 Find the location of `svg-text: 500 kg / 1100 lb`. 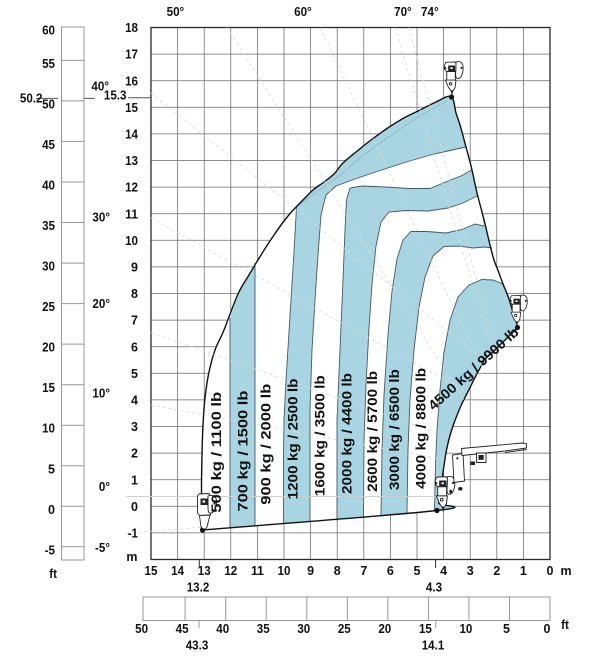

svg-text: 500 kg / 1100 lb is located at coordinates (216, 452).